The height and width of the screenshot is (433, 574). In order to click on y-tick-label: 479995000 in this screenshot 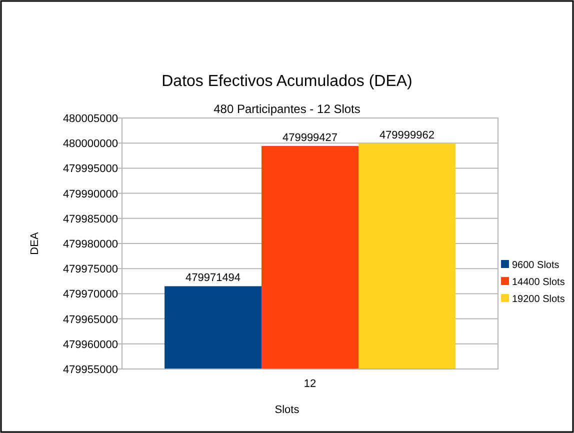, I will do `click(90, 169)`.